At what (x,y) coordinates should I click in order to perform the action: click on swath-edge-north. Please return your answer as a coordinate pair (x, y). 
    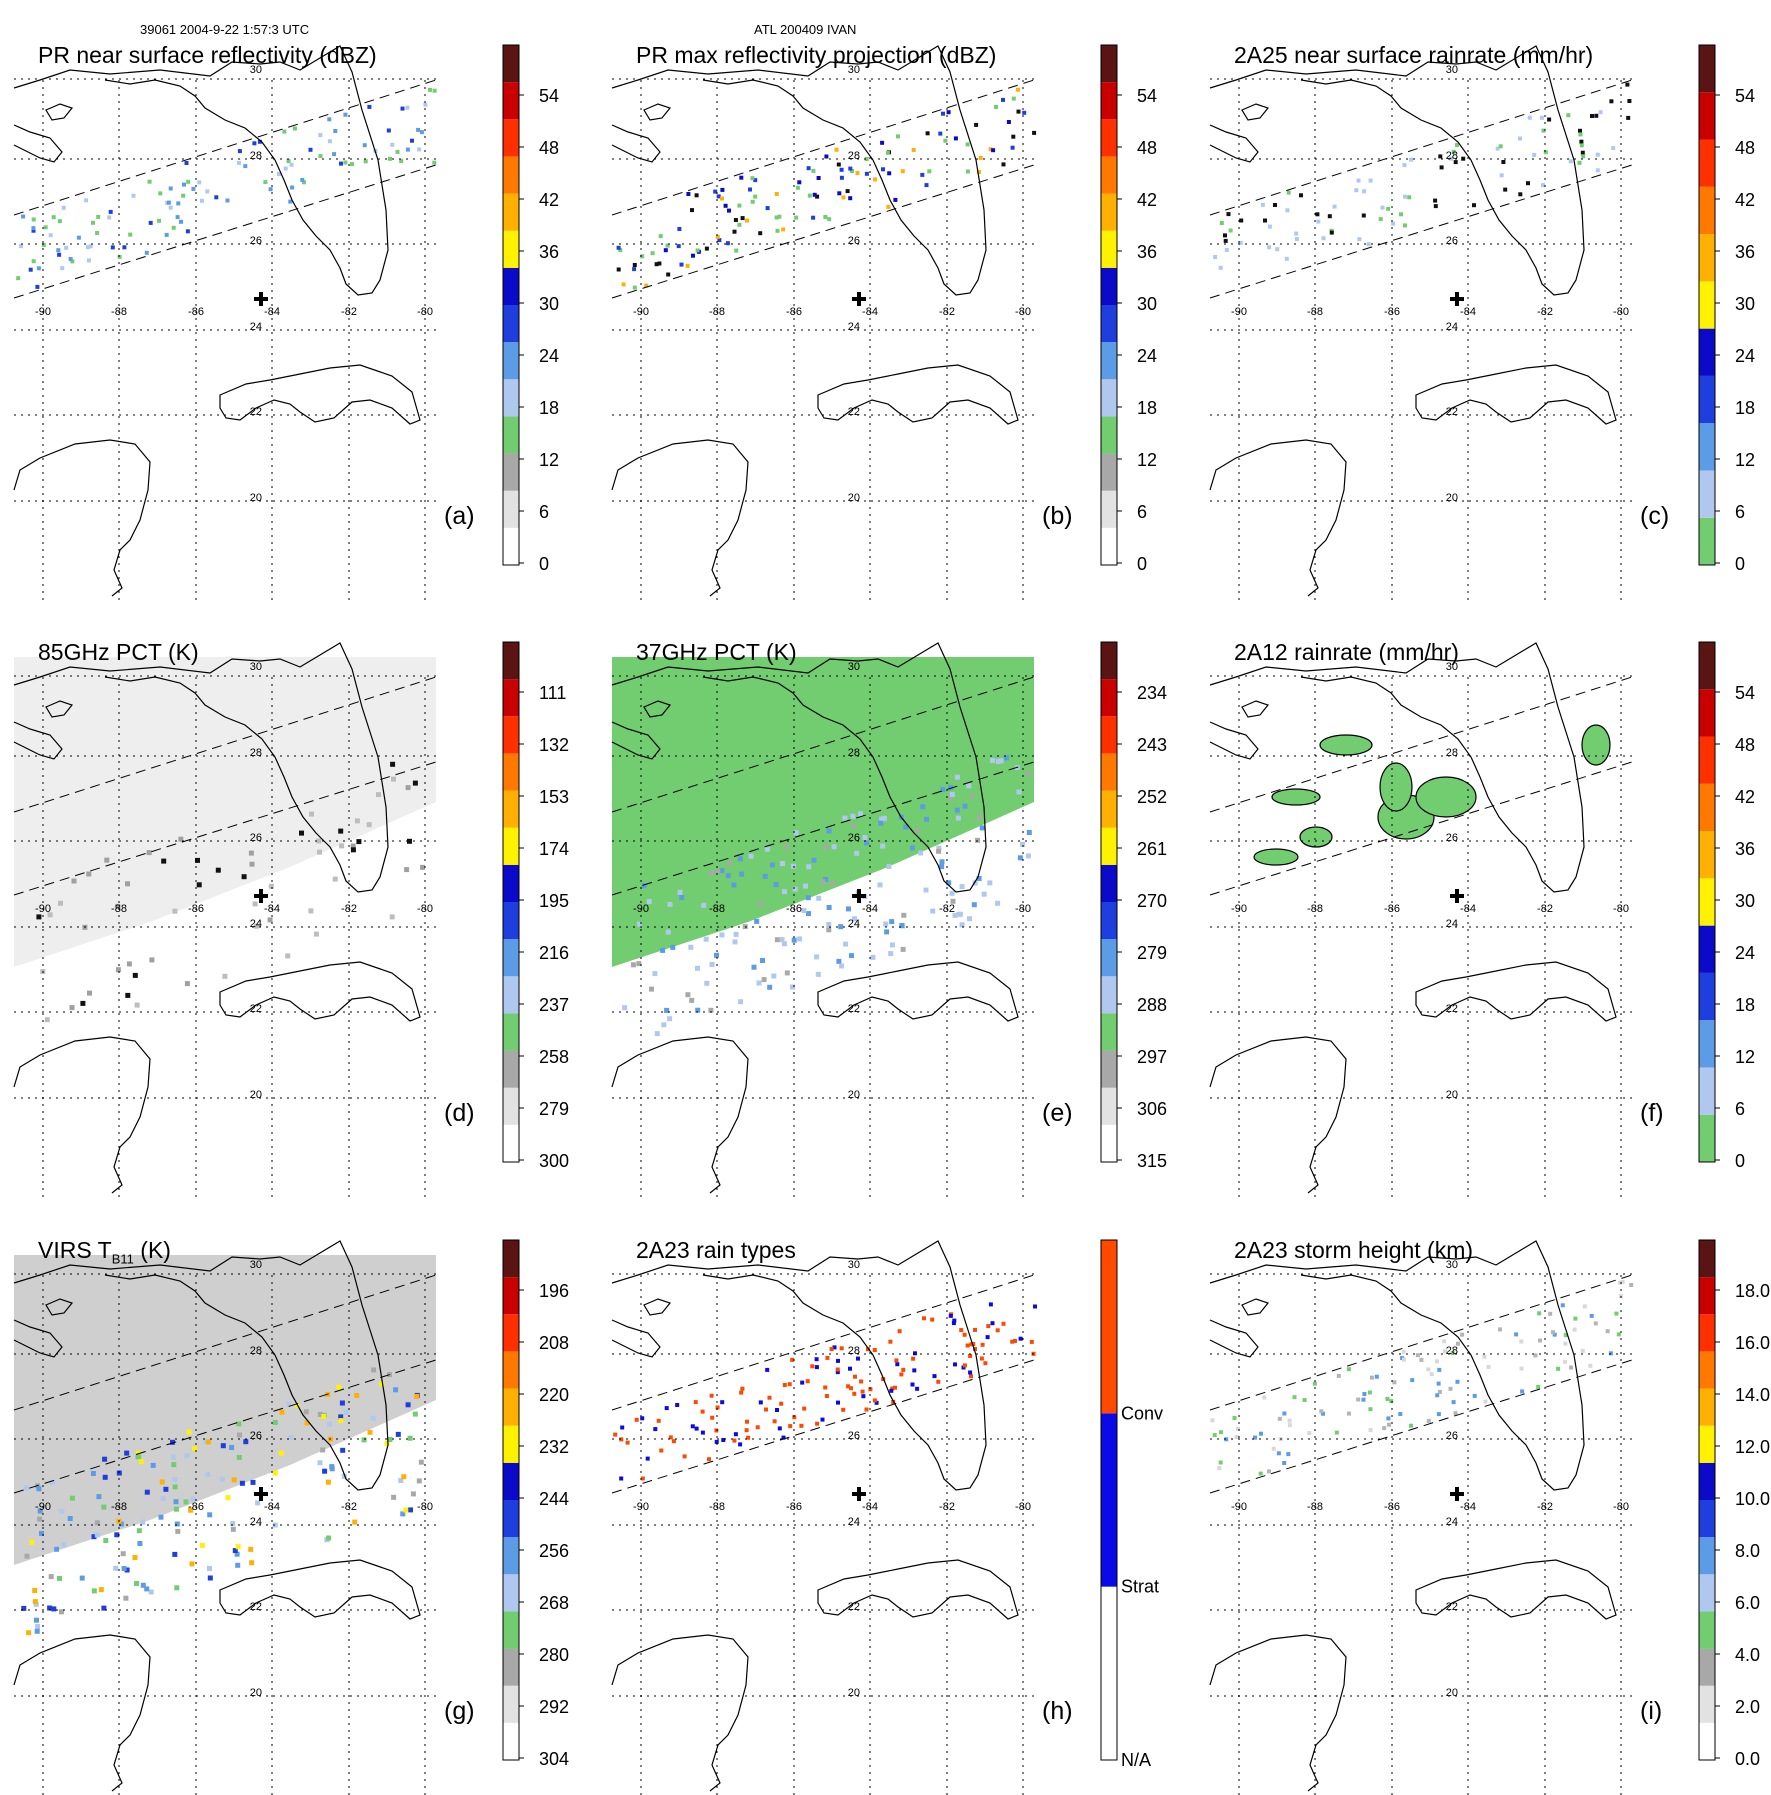
    Looking at the image, I should click on (823, 744).